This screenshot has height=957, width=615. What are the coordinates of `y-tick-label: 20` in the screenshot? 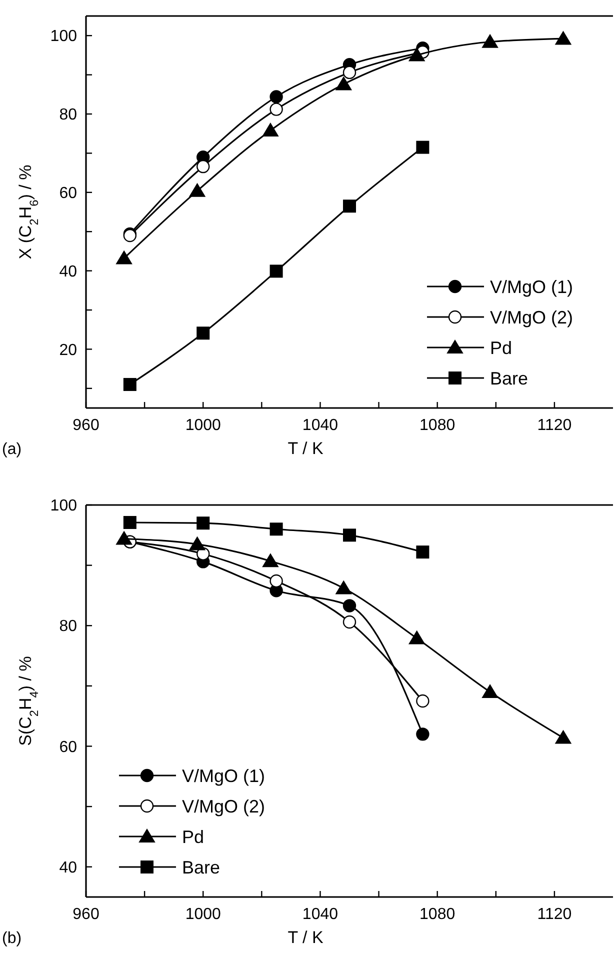 It's located at (68, 350).